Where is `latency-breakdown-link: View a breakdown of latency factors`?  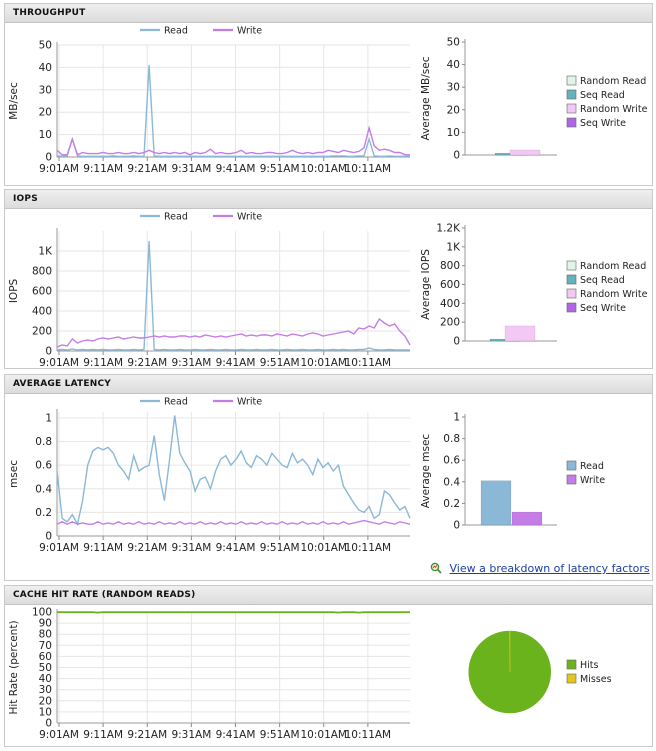 latency-breakdown-link: View a breakdown of latency factors is located at coordinates (549, 568).